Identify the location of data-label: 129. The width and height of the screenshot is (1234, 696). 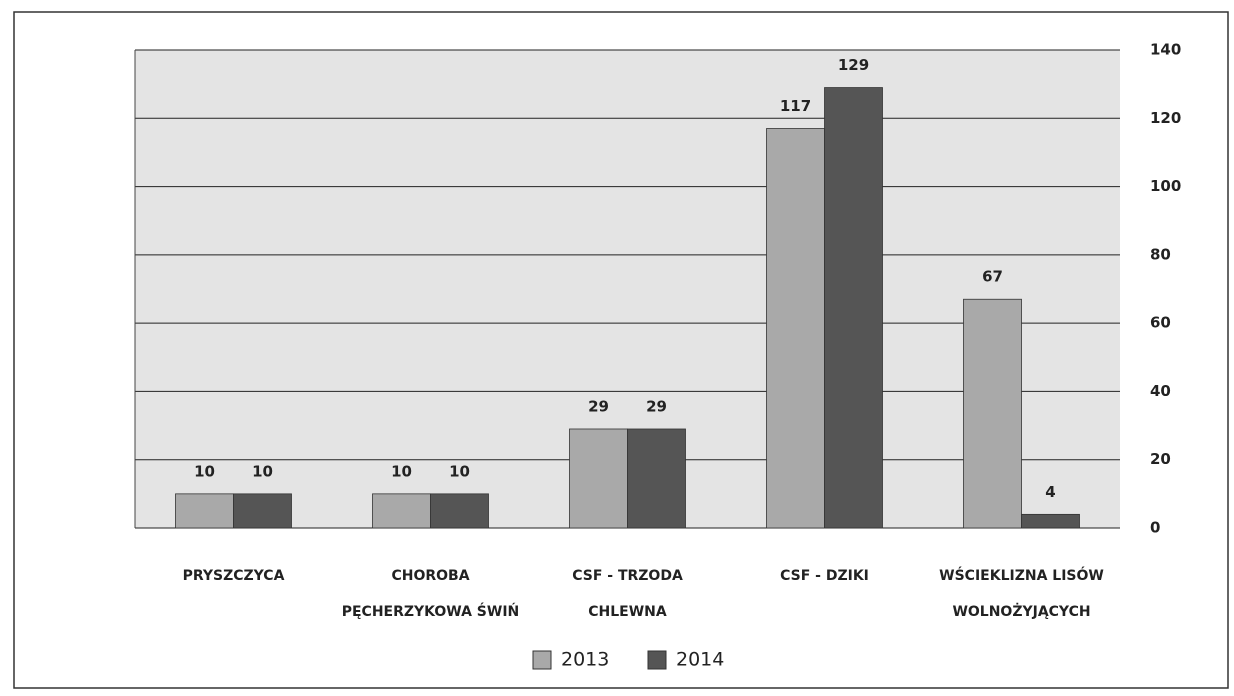
(853, 65).